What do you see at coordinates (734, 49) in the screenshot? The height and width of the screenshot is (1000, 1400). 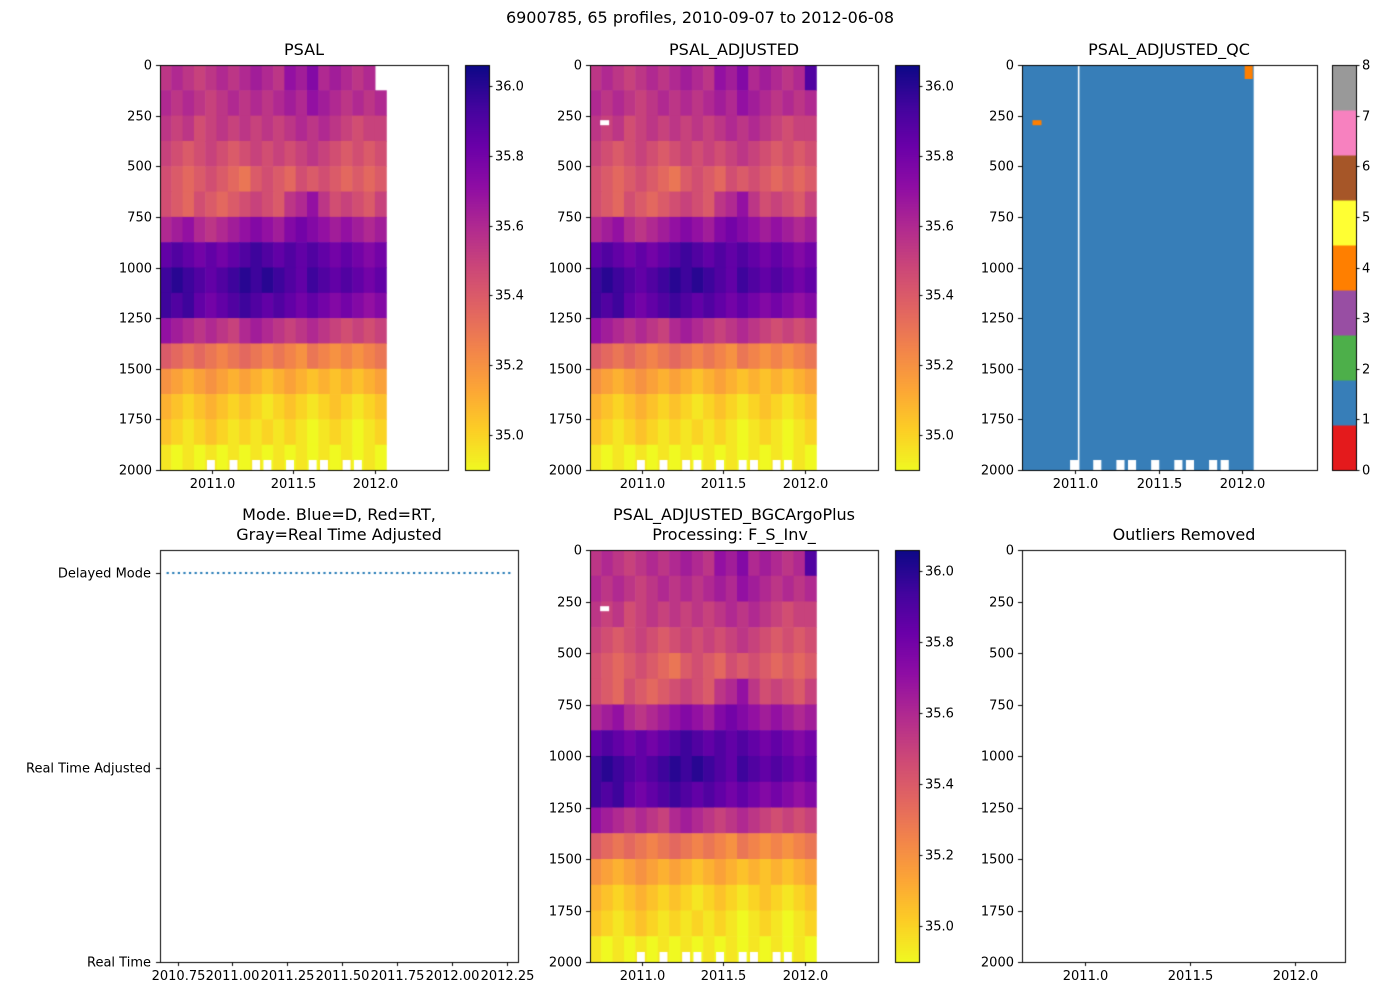 I see `psal-adjusted-title: PSAL_ADJUSTED` at bounding box center [734, 49].